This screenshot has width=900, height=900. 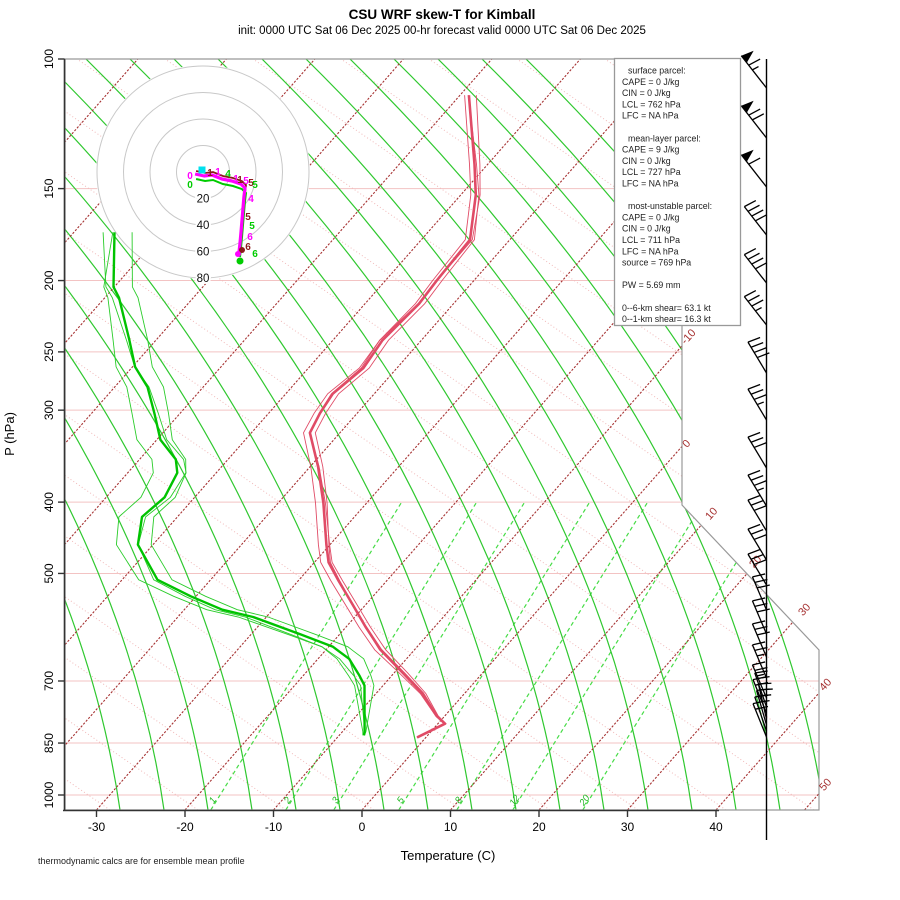 I want to click on pressure-tick-label: 400, so click(x=49, y=502).